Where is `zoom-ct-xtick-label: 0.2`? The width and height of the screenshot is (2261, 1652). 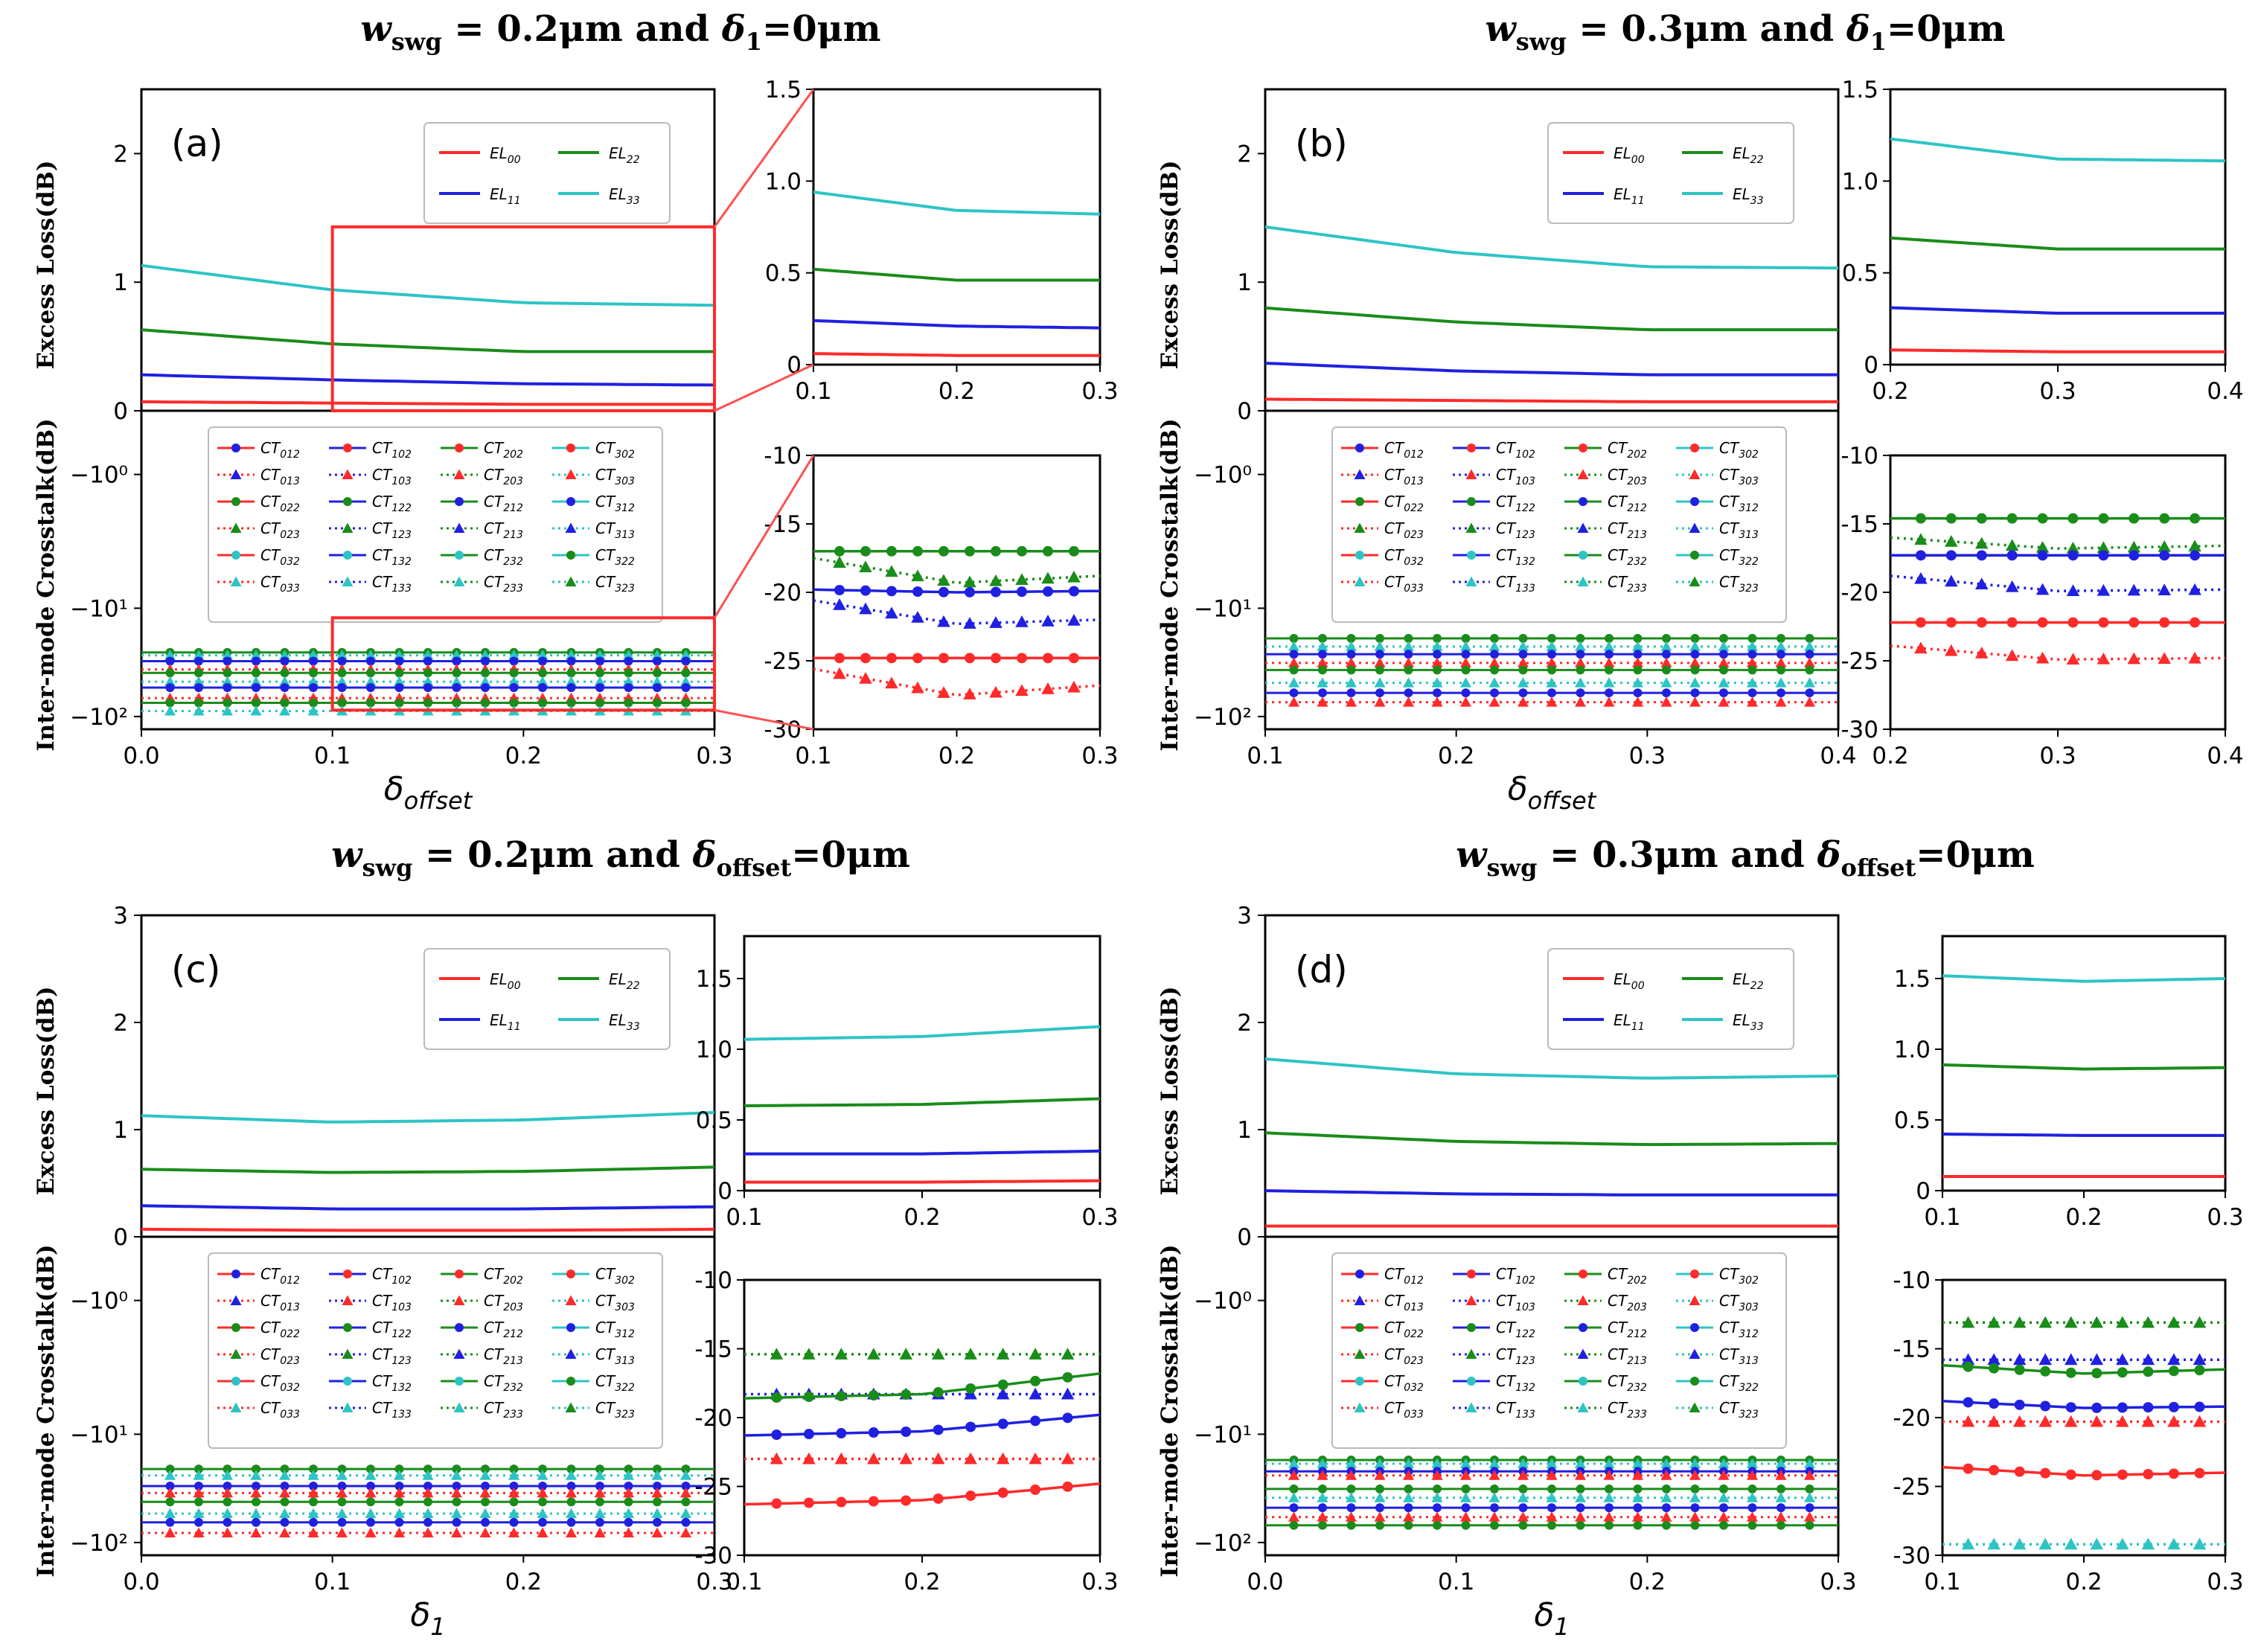
zoom-ct-xtick-label: 0.2 is located at coordinates (1890, 756).